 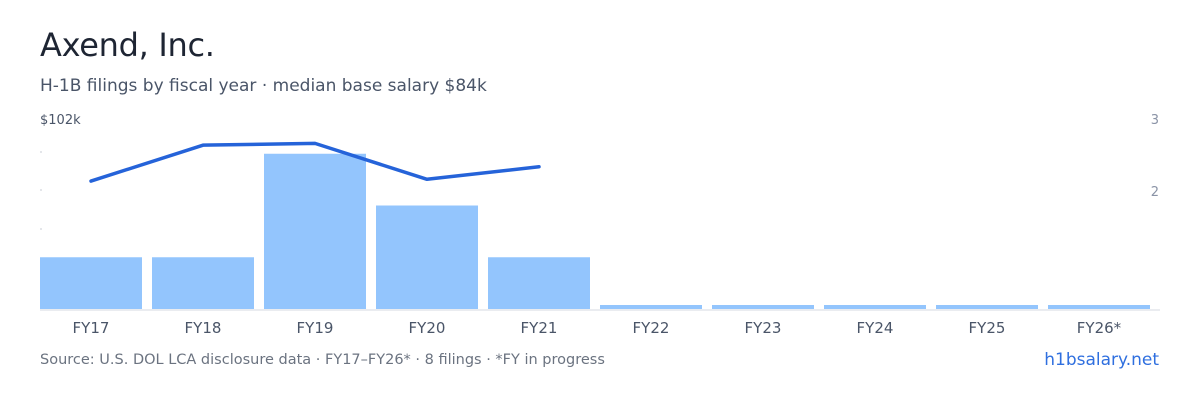 I want to click on x-tick-label: FY26*, so click(x=1099, y=328).